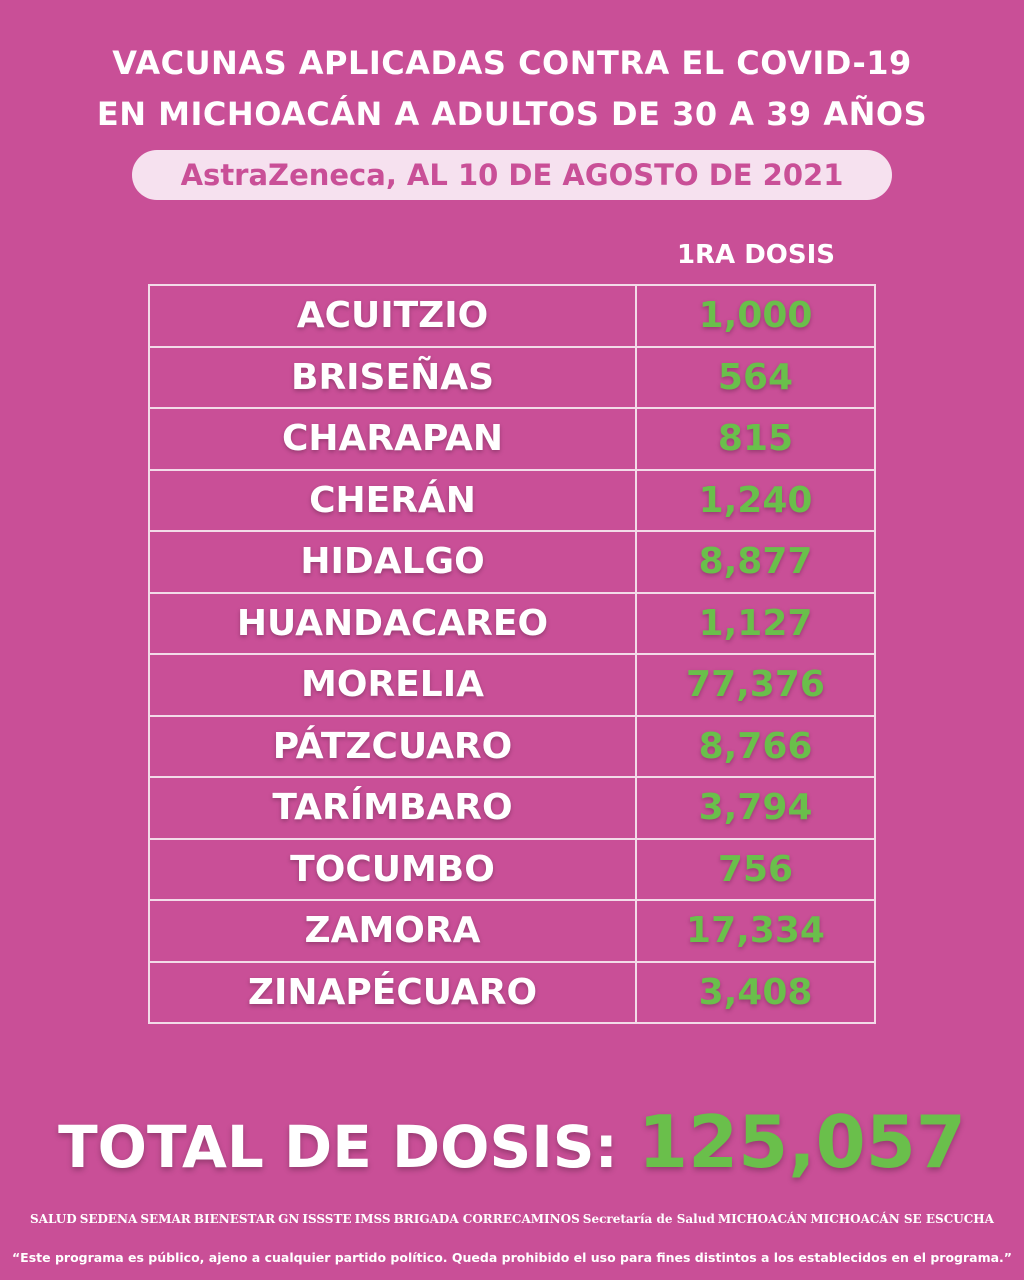  Describe the element at coordinates (755, 746) in the screenshot. I see `dose-count: 8,766` at that location.